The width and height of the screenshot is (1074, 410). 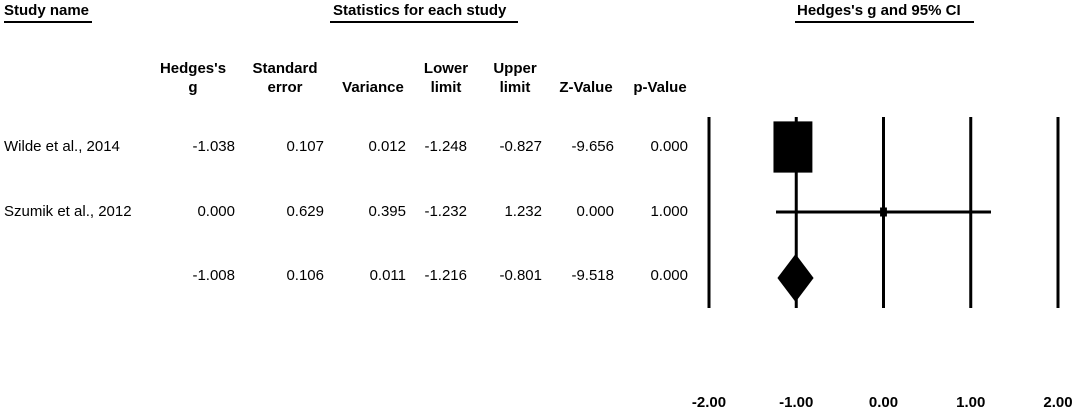 I want to click on ci-underline, so click(x=884, y=22).